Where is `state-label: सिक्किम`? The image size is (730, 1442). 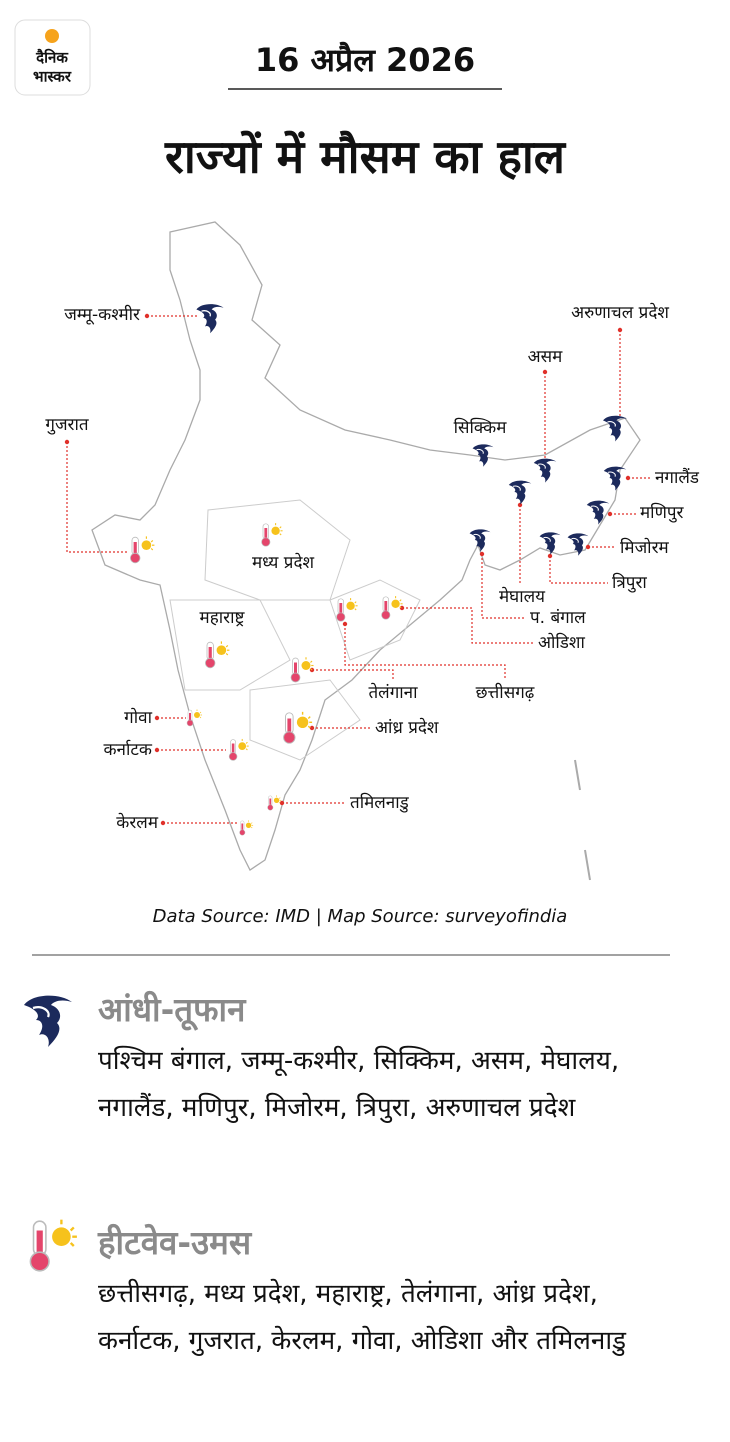
state-label: सिक्किम is located at coordinates (481, 427).